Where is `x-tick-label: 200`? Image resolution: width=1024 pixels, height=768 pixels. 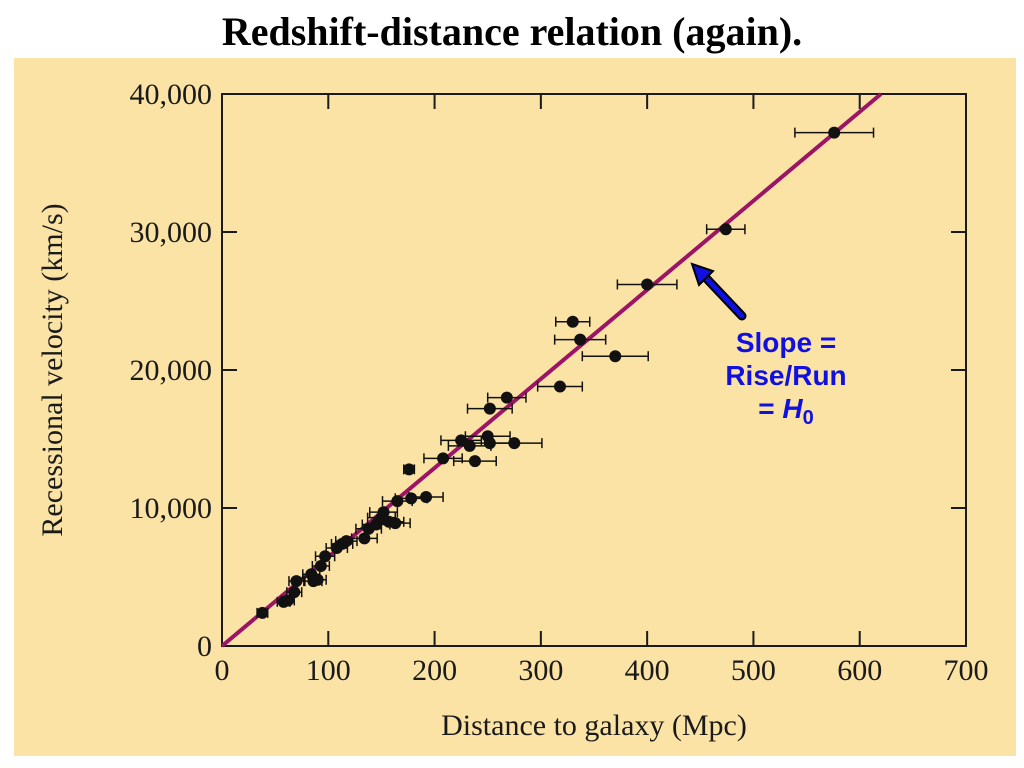
x-tick-label: 200 is located at coordinates (434, 670).